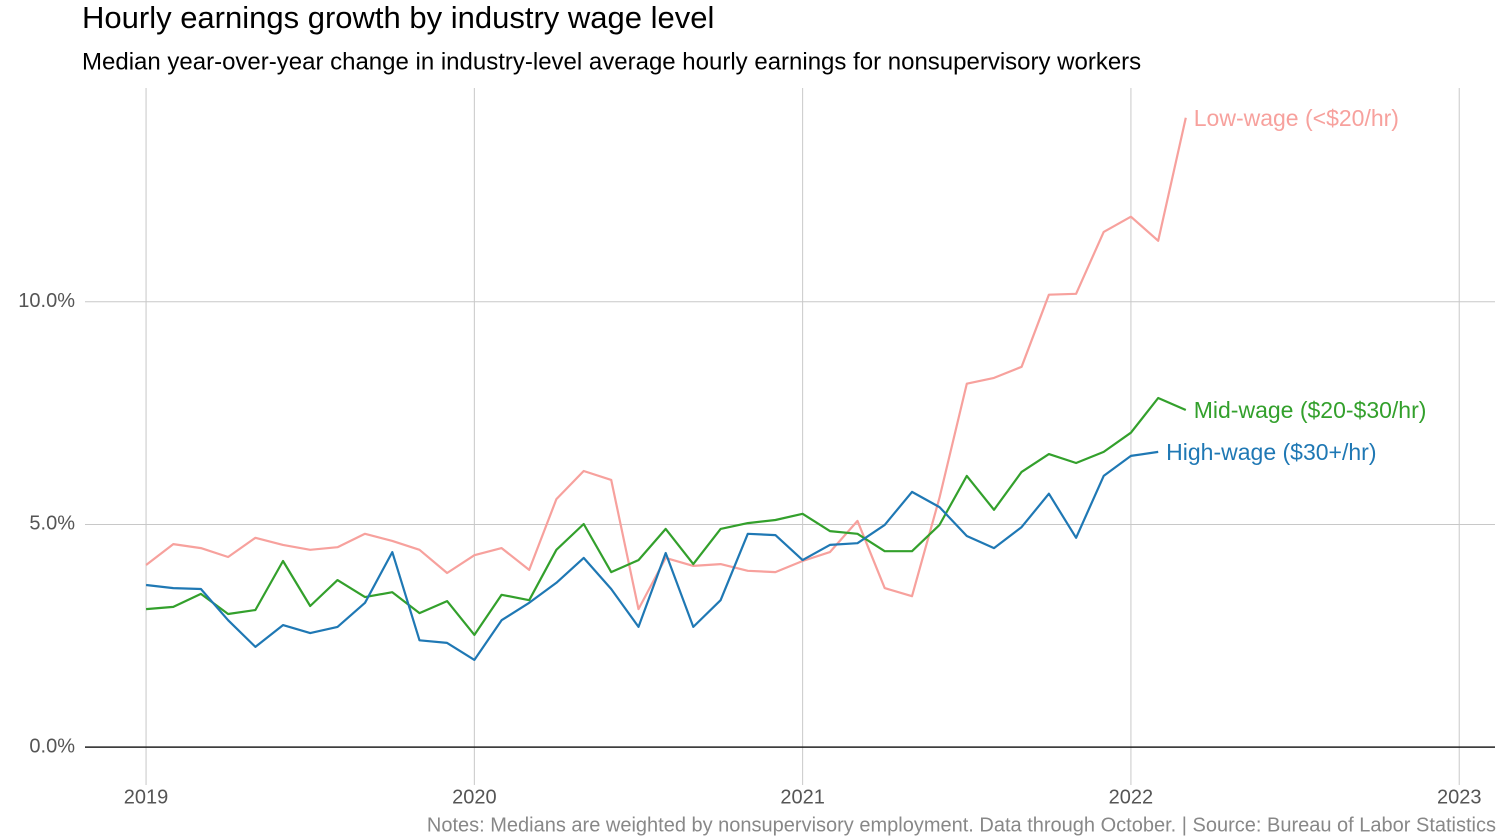 The width and height of the screenshot is (1504, 839). What do you see at coordinates (1296, 118) in the screenshot?
I see `series-label: Low-wage (<$20/hr)` at bounding box center [1296, 118].